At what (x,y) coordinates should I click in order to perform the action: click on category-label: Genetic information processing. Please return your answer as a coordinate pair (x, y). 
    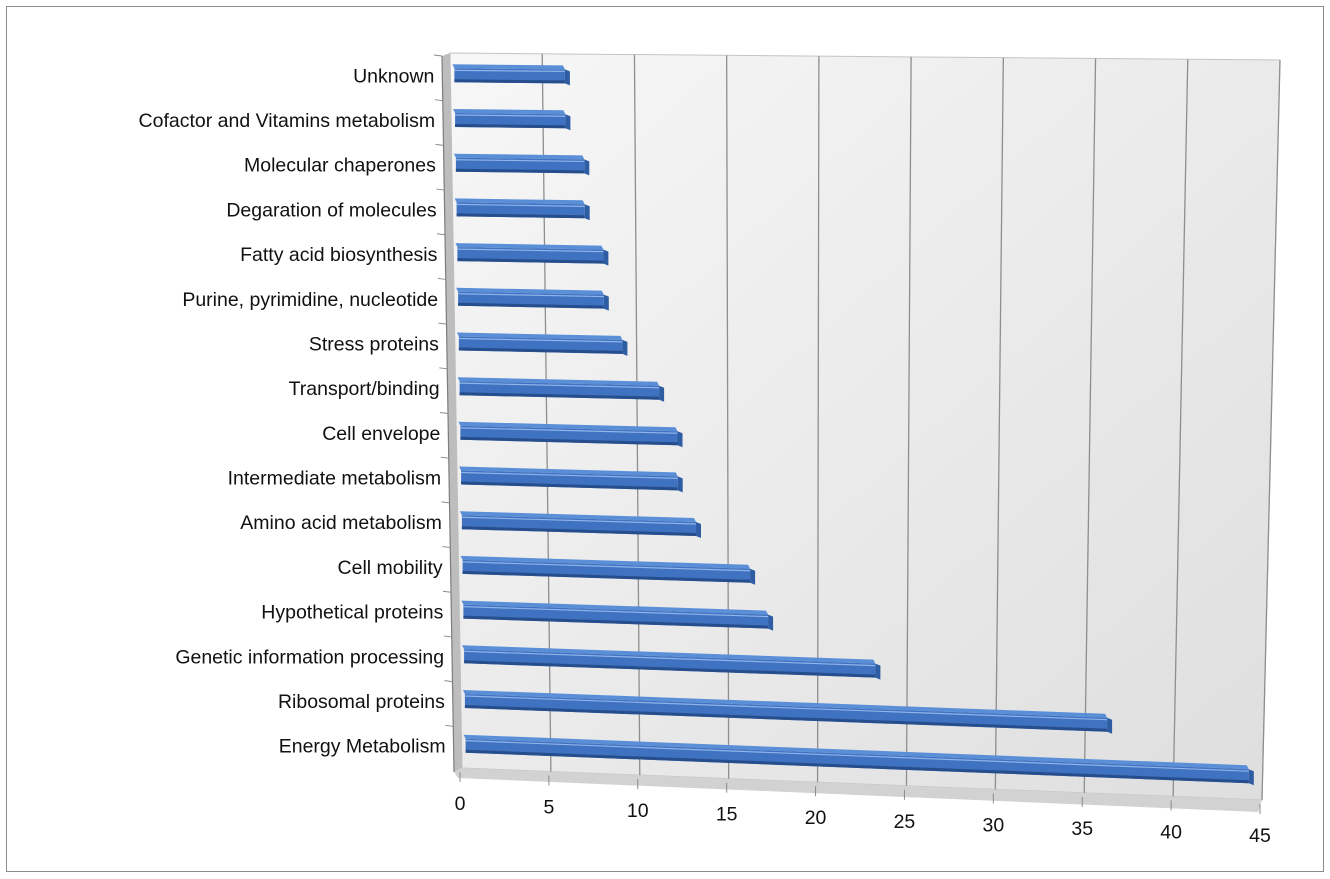
    Looking at the image, I should click on (309, 657).